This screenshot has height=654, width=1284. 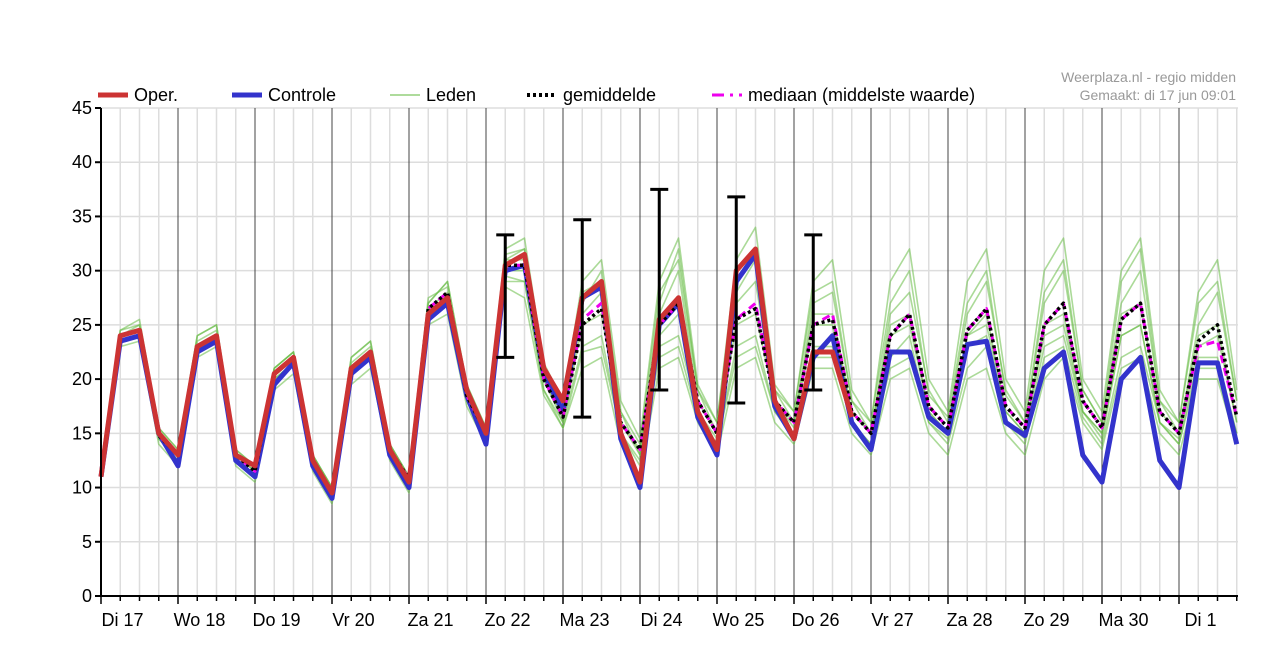 I want to click on x-day-label: Wo 25, so click(x=739, y=620).